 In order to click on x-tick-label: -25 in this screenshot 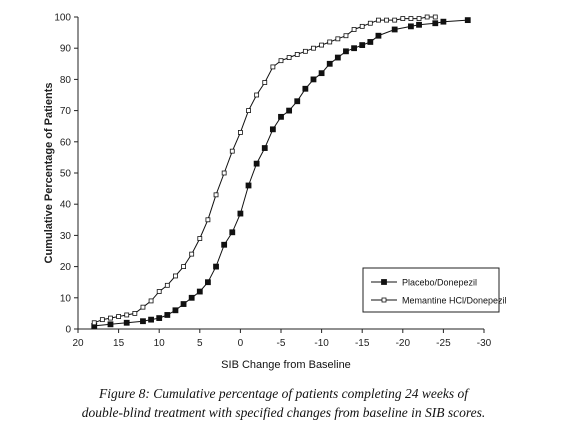, I will do `click(443, 343)`.